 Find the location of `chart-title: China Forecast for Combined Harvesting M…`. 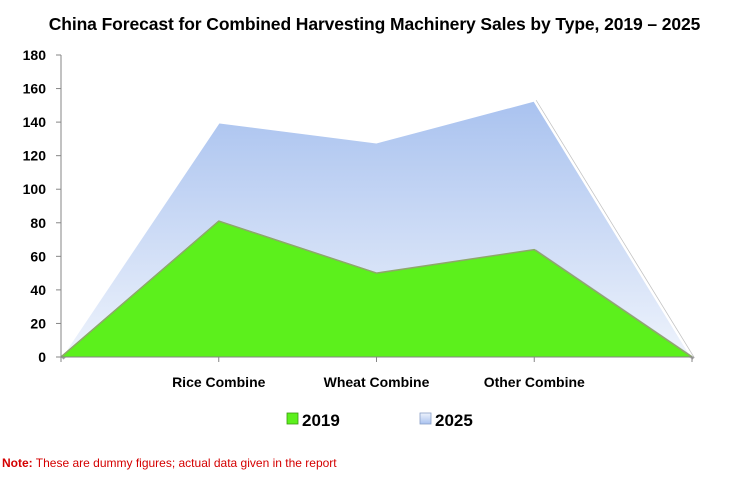

chart-title: China Forecast for Combined Harvesting M… is located at coordinates (374, 24).